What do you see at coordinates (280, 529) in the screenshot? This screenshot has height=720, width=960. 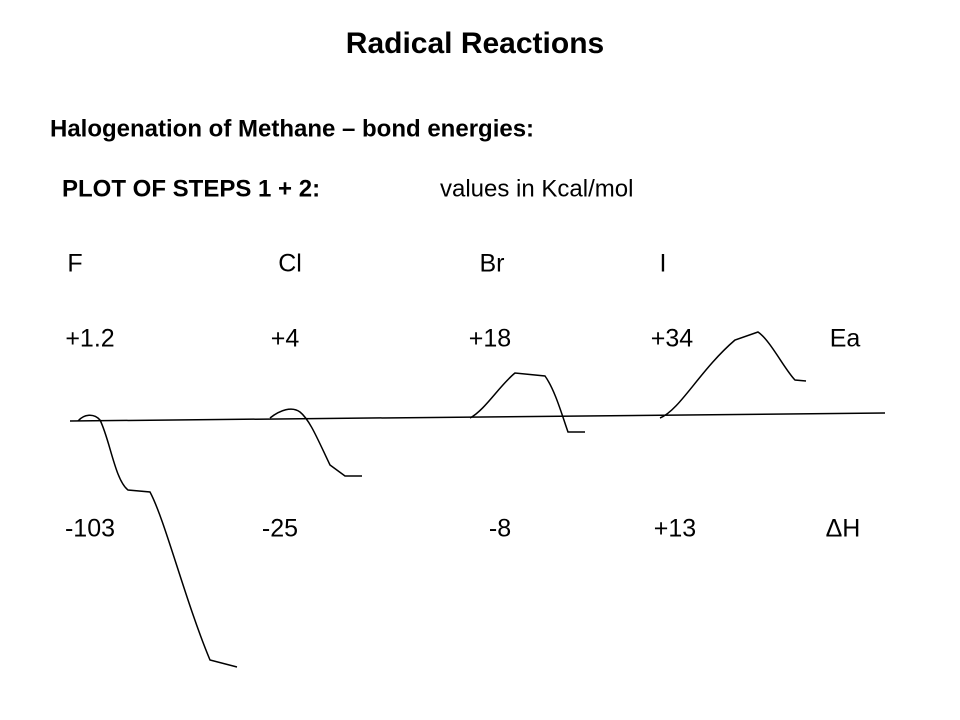 I see `dh-value: -25` at bounding box center [280, 529].